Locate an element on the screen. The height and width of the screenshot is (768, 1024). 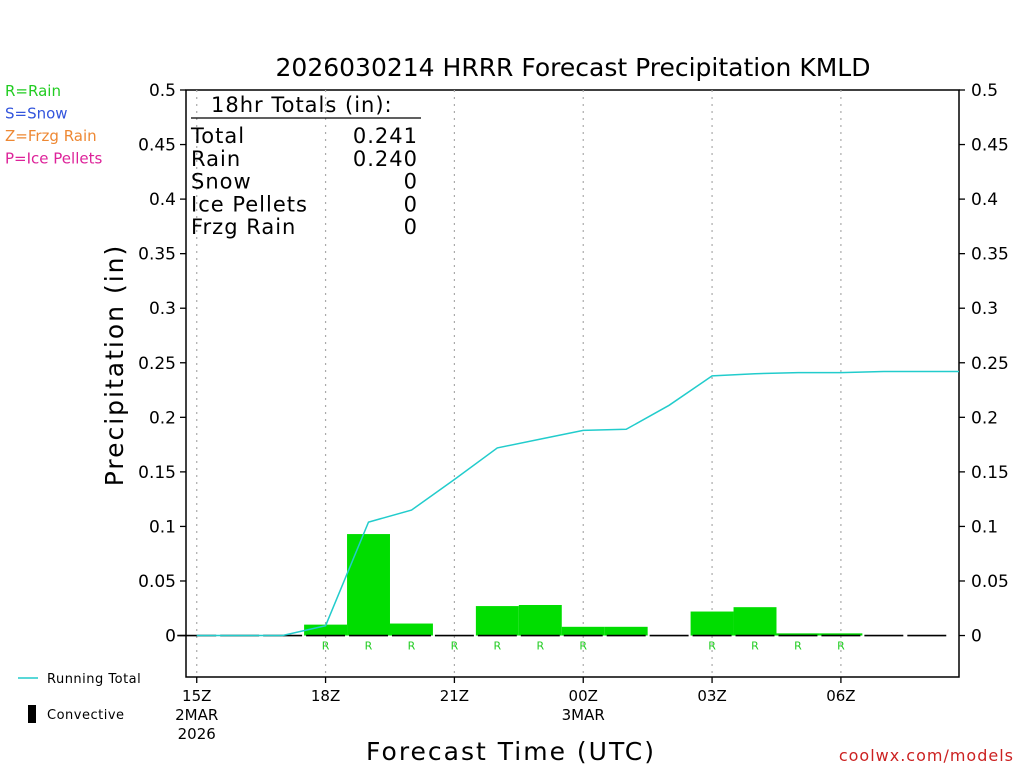
y-tick-label-left: 0.1 is located at coordinates (162, 527).